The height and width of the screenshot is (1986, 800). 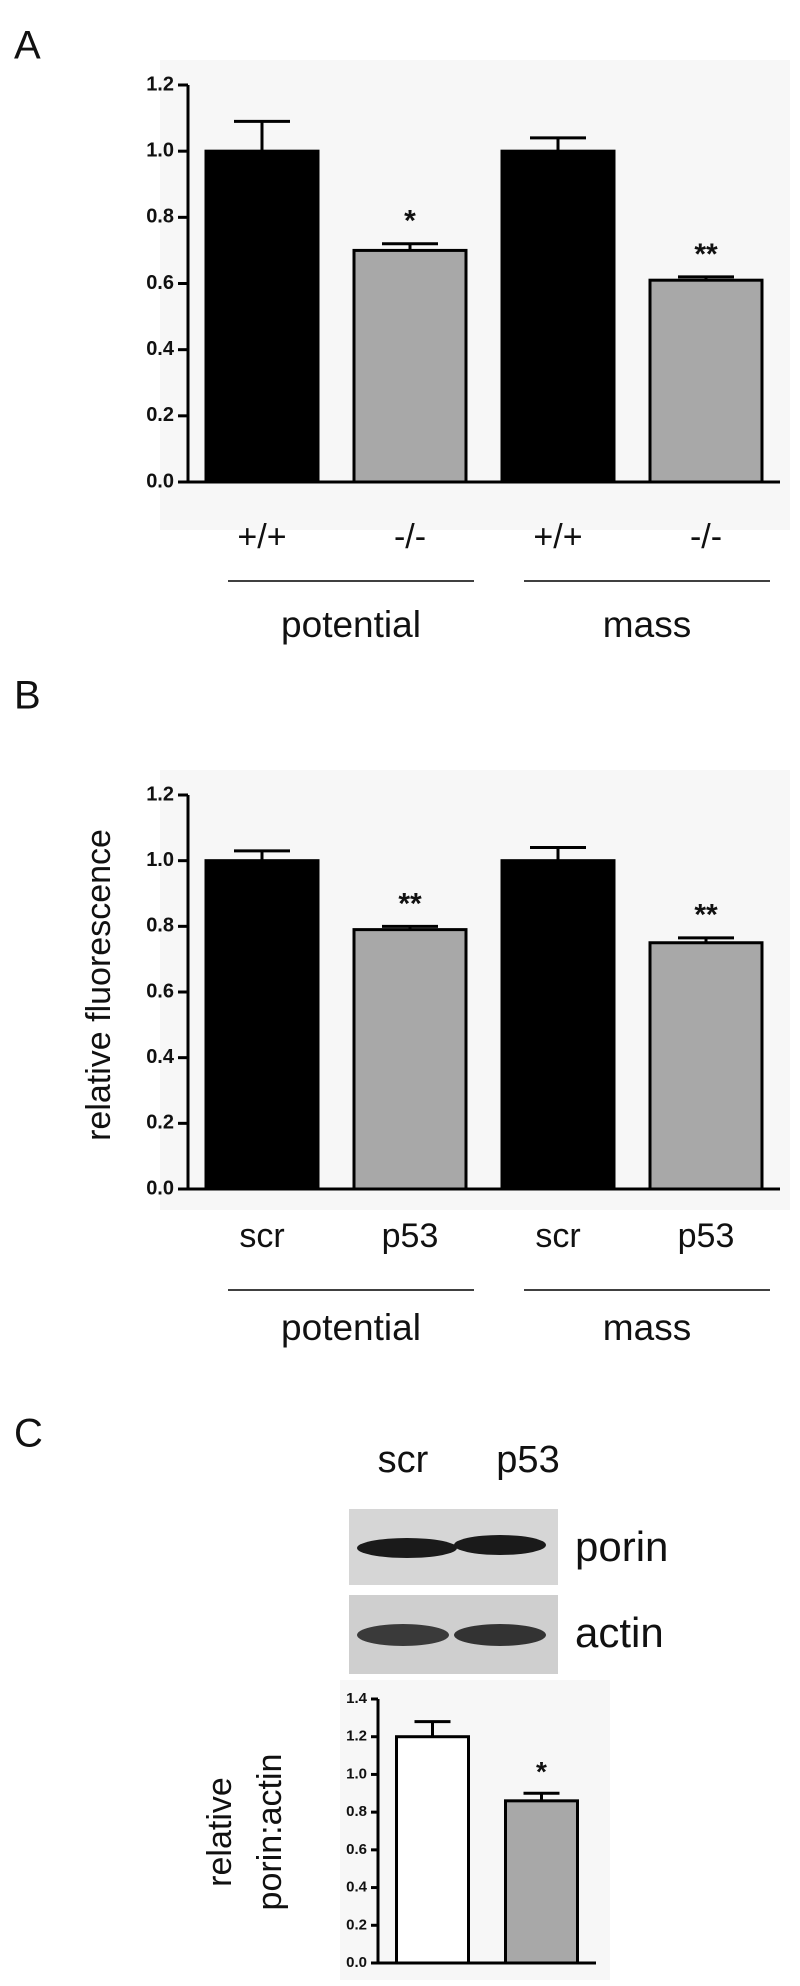 I want to click on panel-label: C, so click(x=28, y=1434).